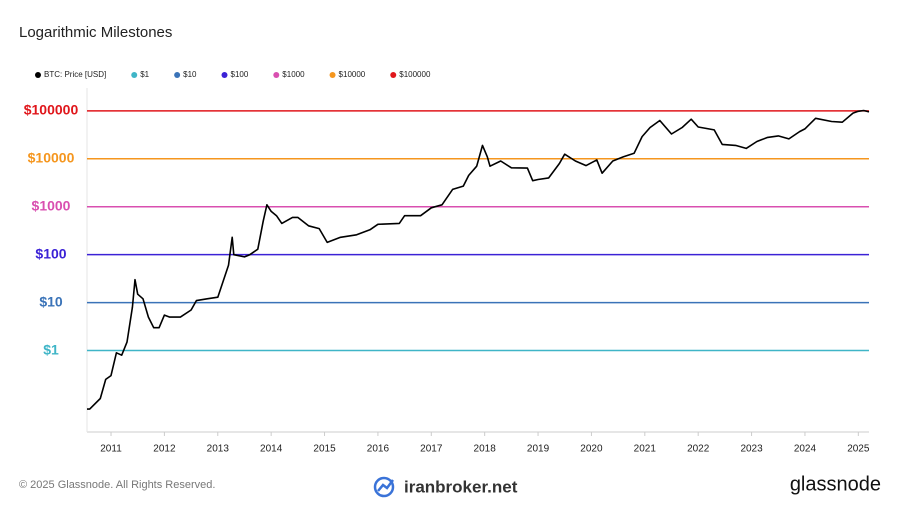 The image size is (900, 507). What do you see at coordinates (461, 486) in the screenshot?
I see `watermark: iranbroker.net` at bounding box center [461, 486].